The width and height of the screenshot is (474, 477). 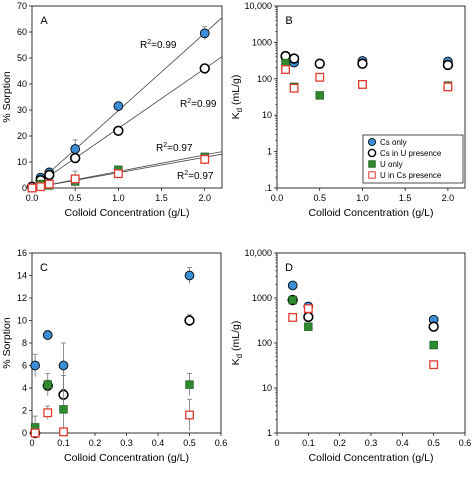 I want to click on legend-label: Cs in U presence, so click(x=411, y=153).